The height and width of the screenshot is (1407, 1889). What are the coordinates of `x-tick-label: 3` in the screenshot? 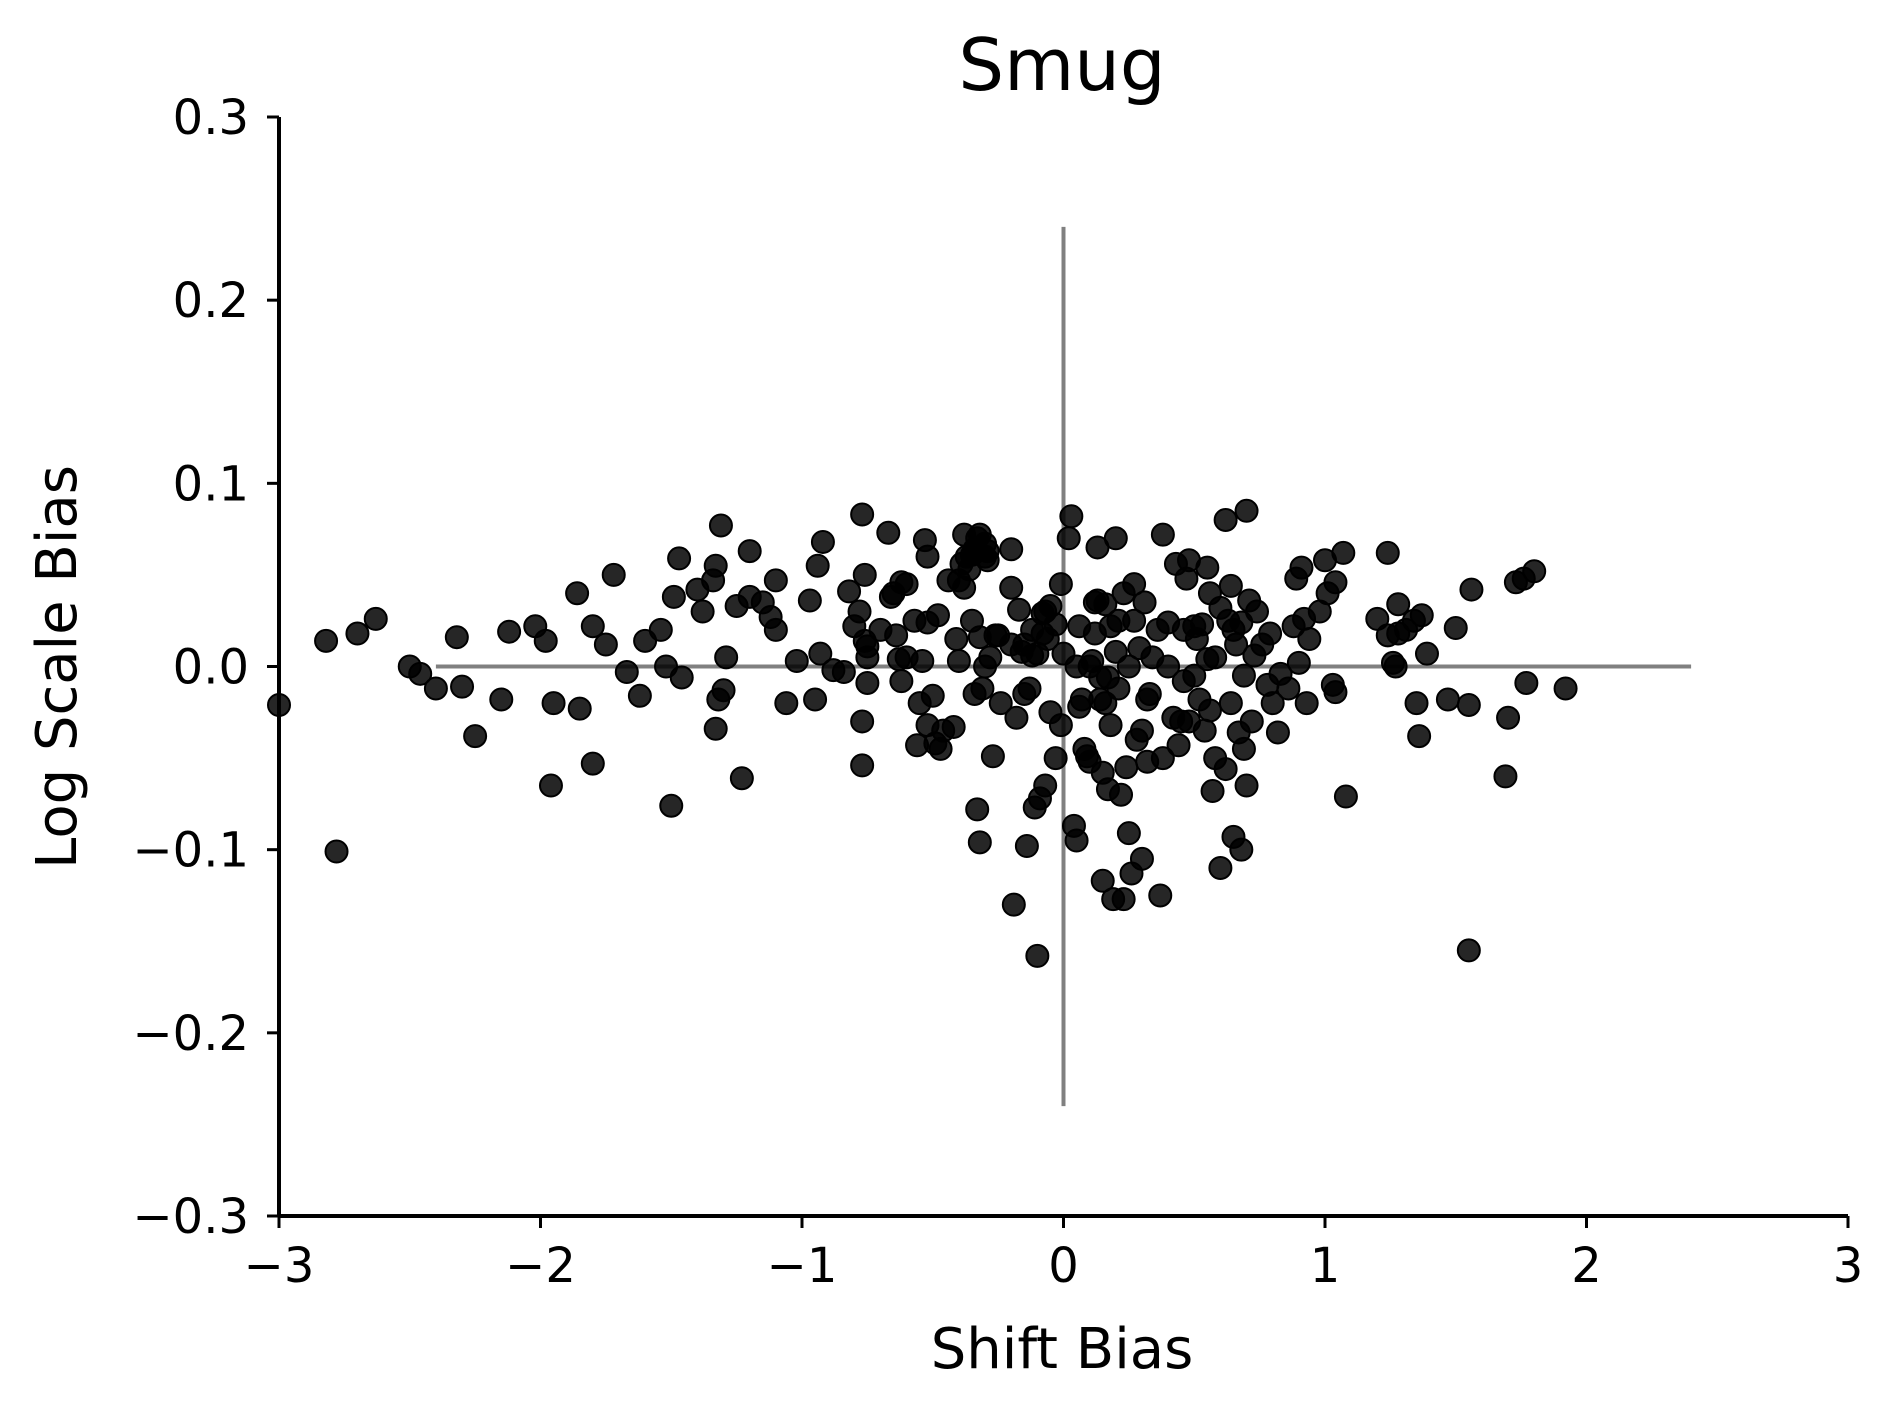 It's located at (1848, 1266).